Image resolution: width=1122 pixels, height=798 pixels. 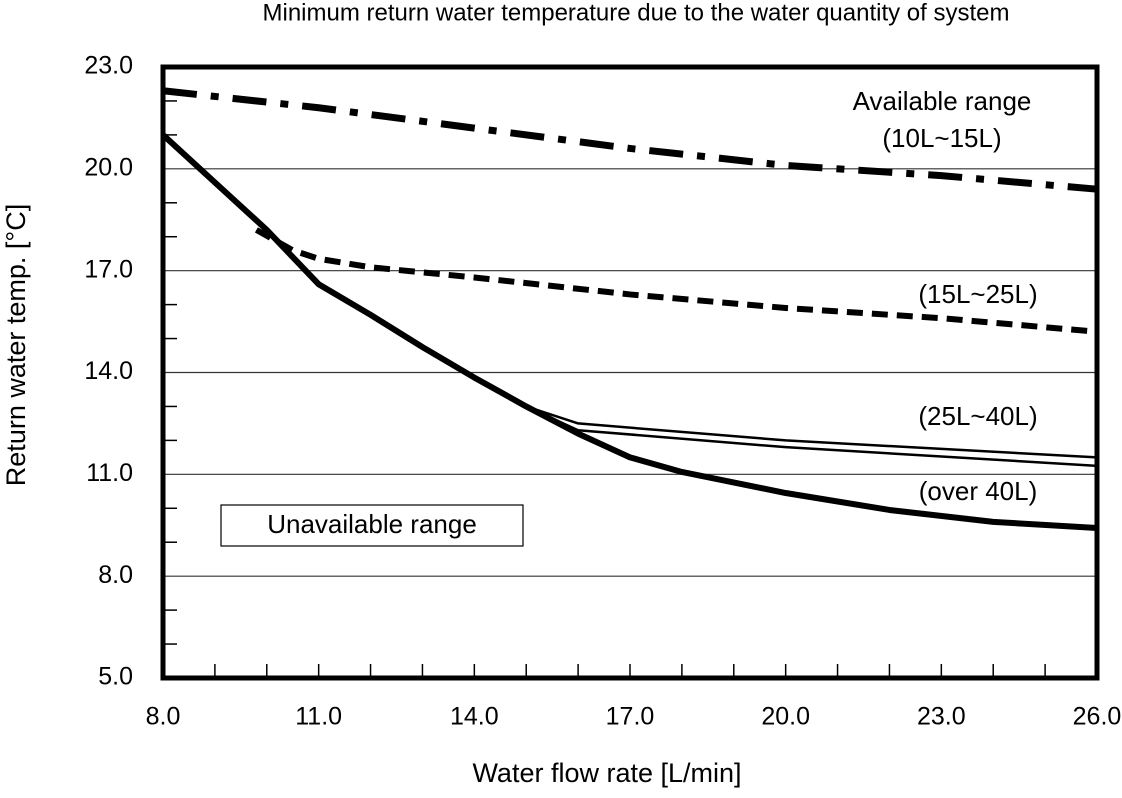 I want to click on x-tick-label: 26.0, so click(x=1097, y=717).